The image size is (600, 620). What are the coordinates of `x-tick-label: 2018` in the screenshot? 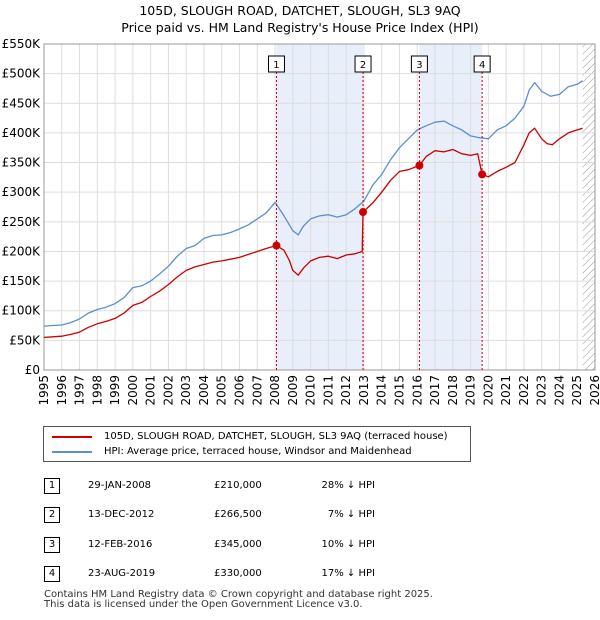 It's located at (453, 390).